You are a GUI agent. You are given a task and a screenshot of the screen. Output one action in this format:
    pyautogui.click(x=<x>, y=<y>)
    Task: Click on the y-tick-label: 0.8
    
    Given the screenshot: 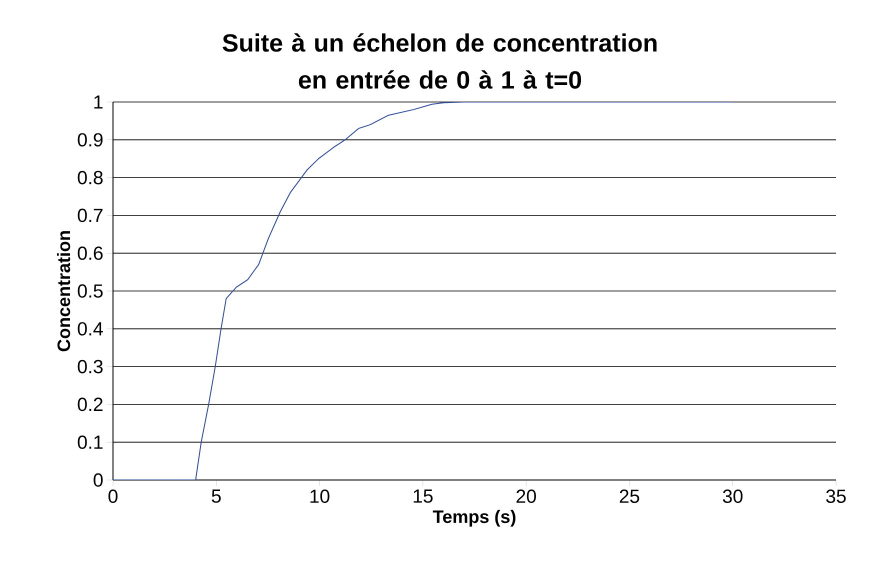 What is the action you would take?
    pyautogui.click(x=90, y=177)
    